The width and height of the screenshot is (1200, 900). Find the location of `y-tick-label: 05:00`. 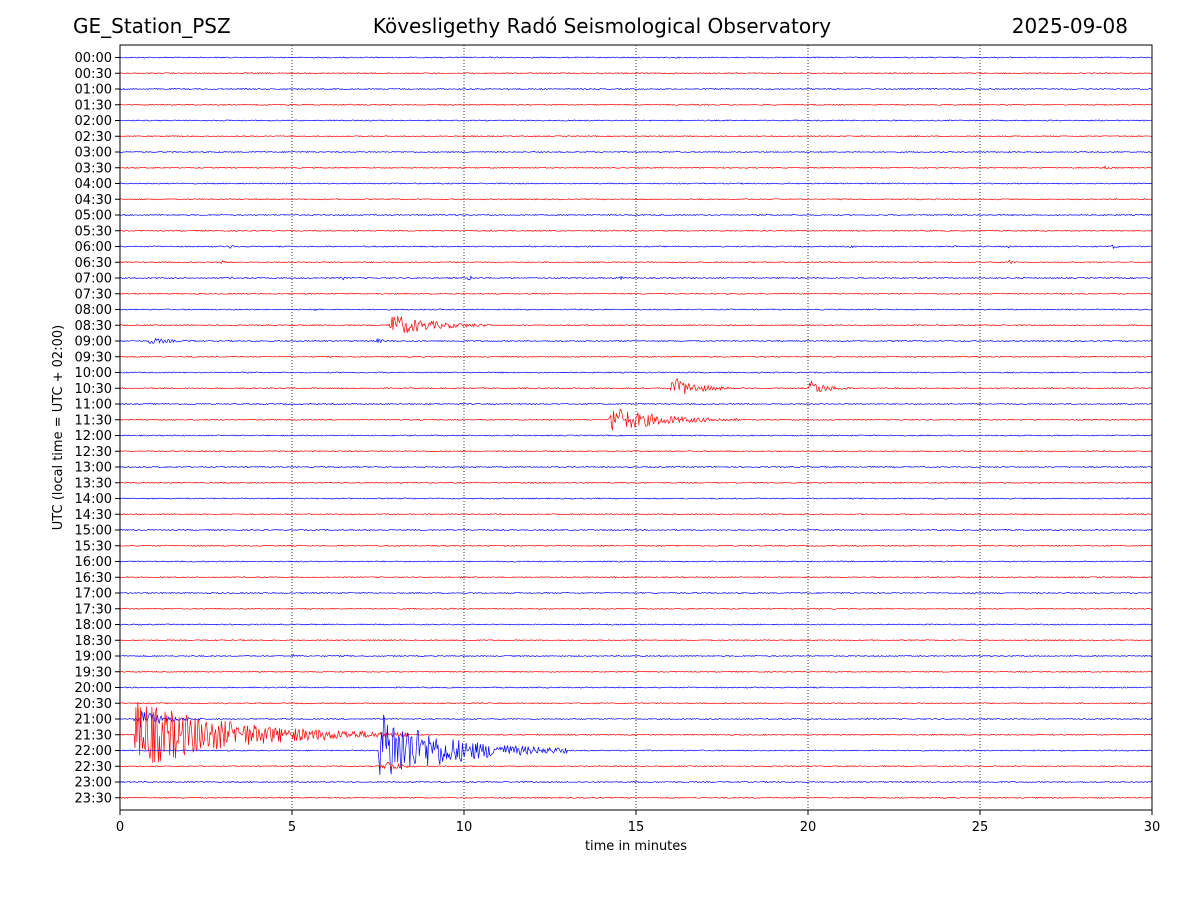

y-tick-label: 05:00 is located at coordinates (93, 216).